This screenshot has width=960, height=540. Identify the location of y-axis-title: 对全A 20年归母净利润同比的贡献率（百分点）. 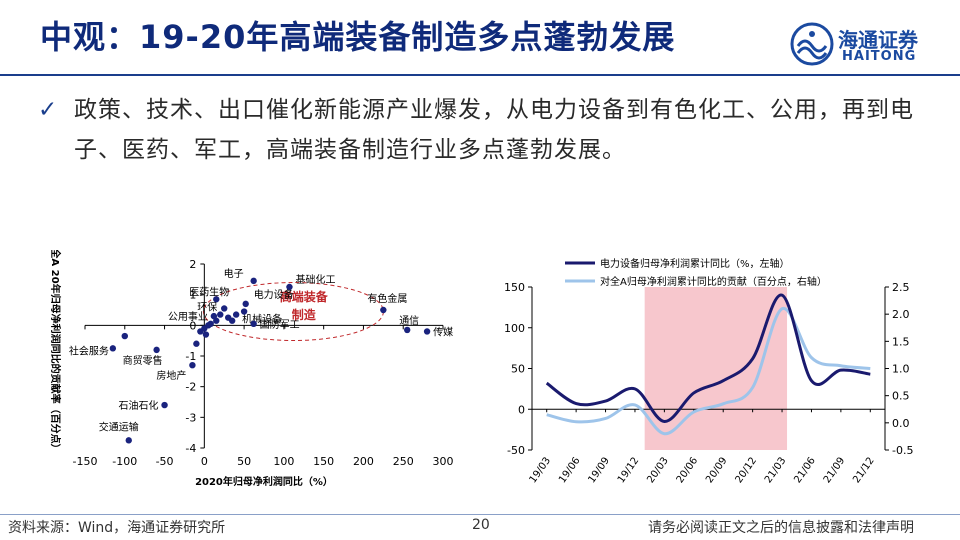
(55, 352).